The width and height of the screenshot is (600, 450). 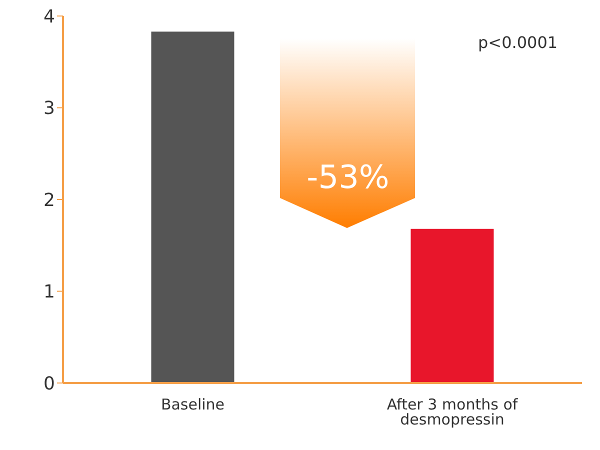 What do you see at coordinates (49, 383) in the screenshot?
I see `y-tick-label: 0` at bounding box center [49, 383].